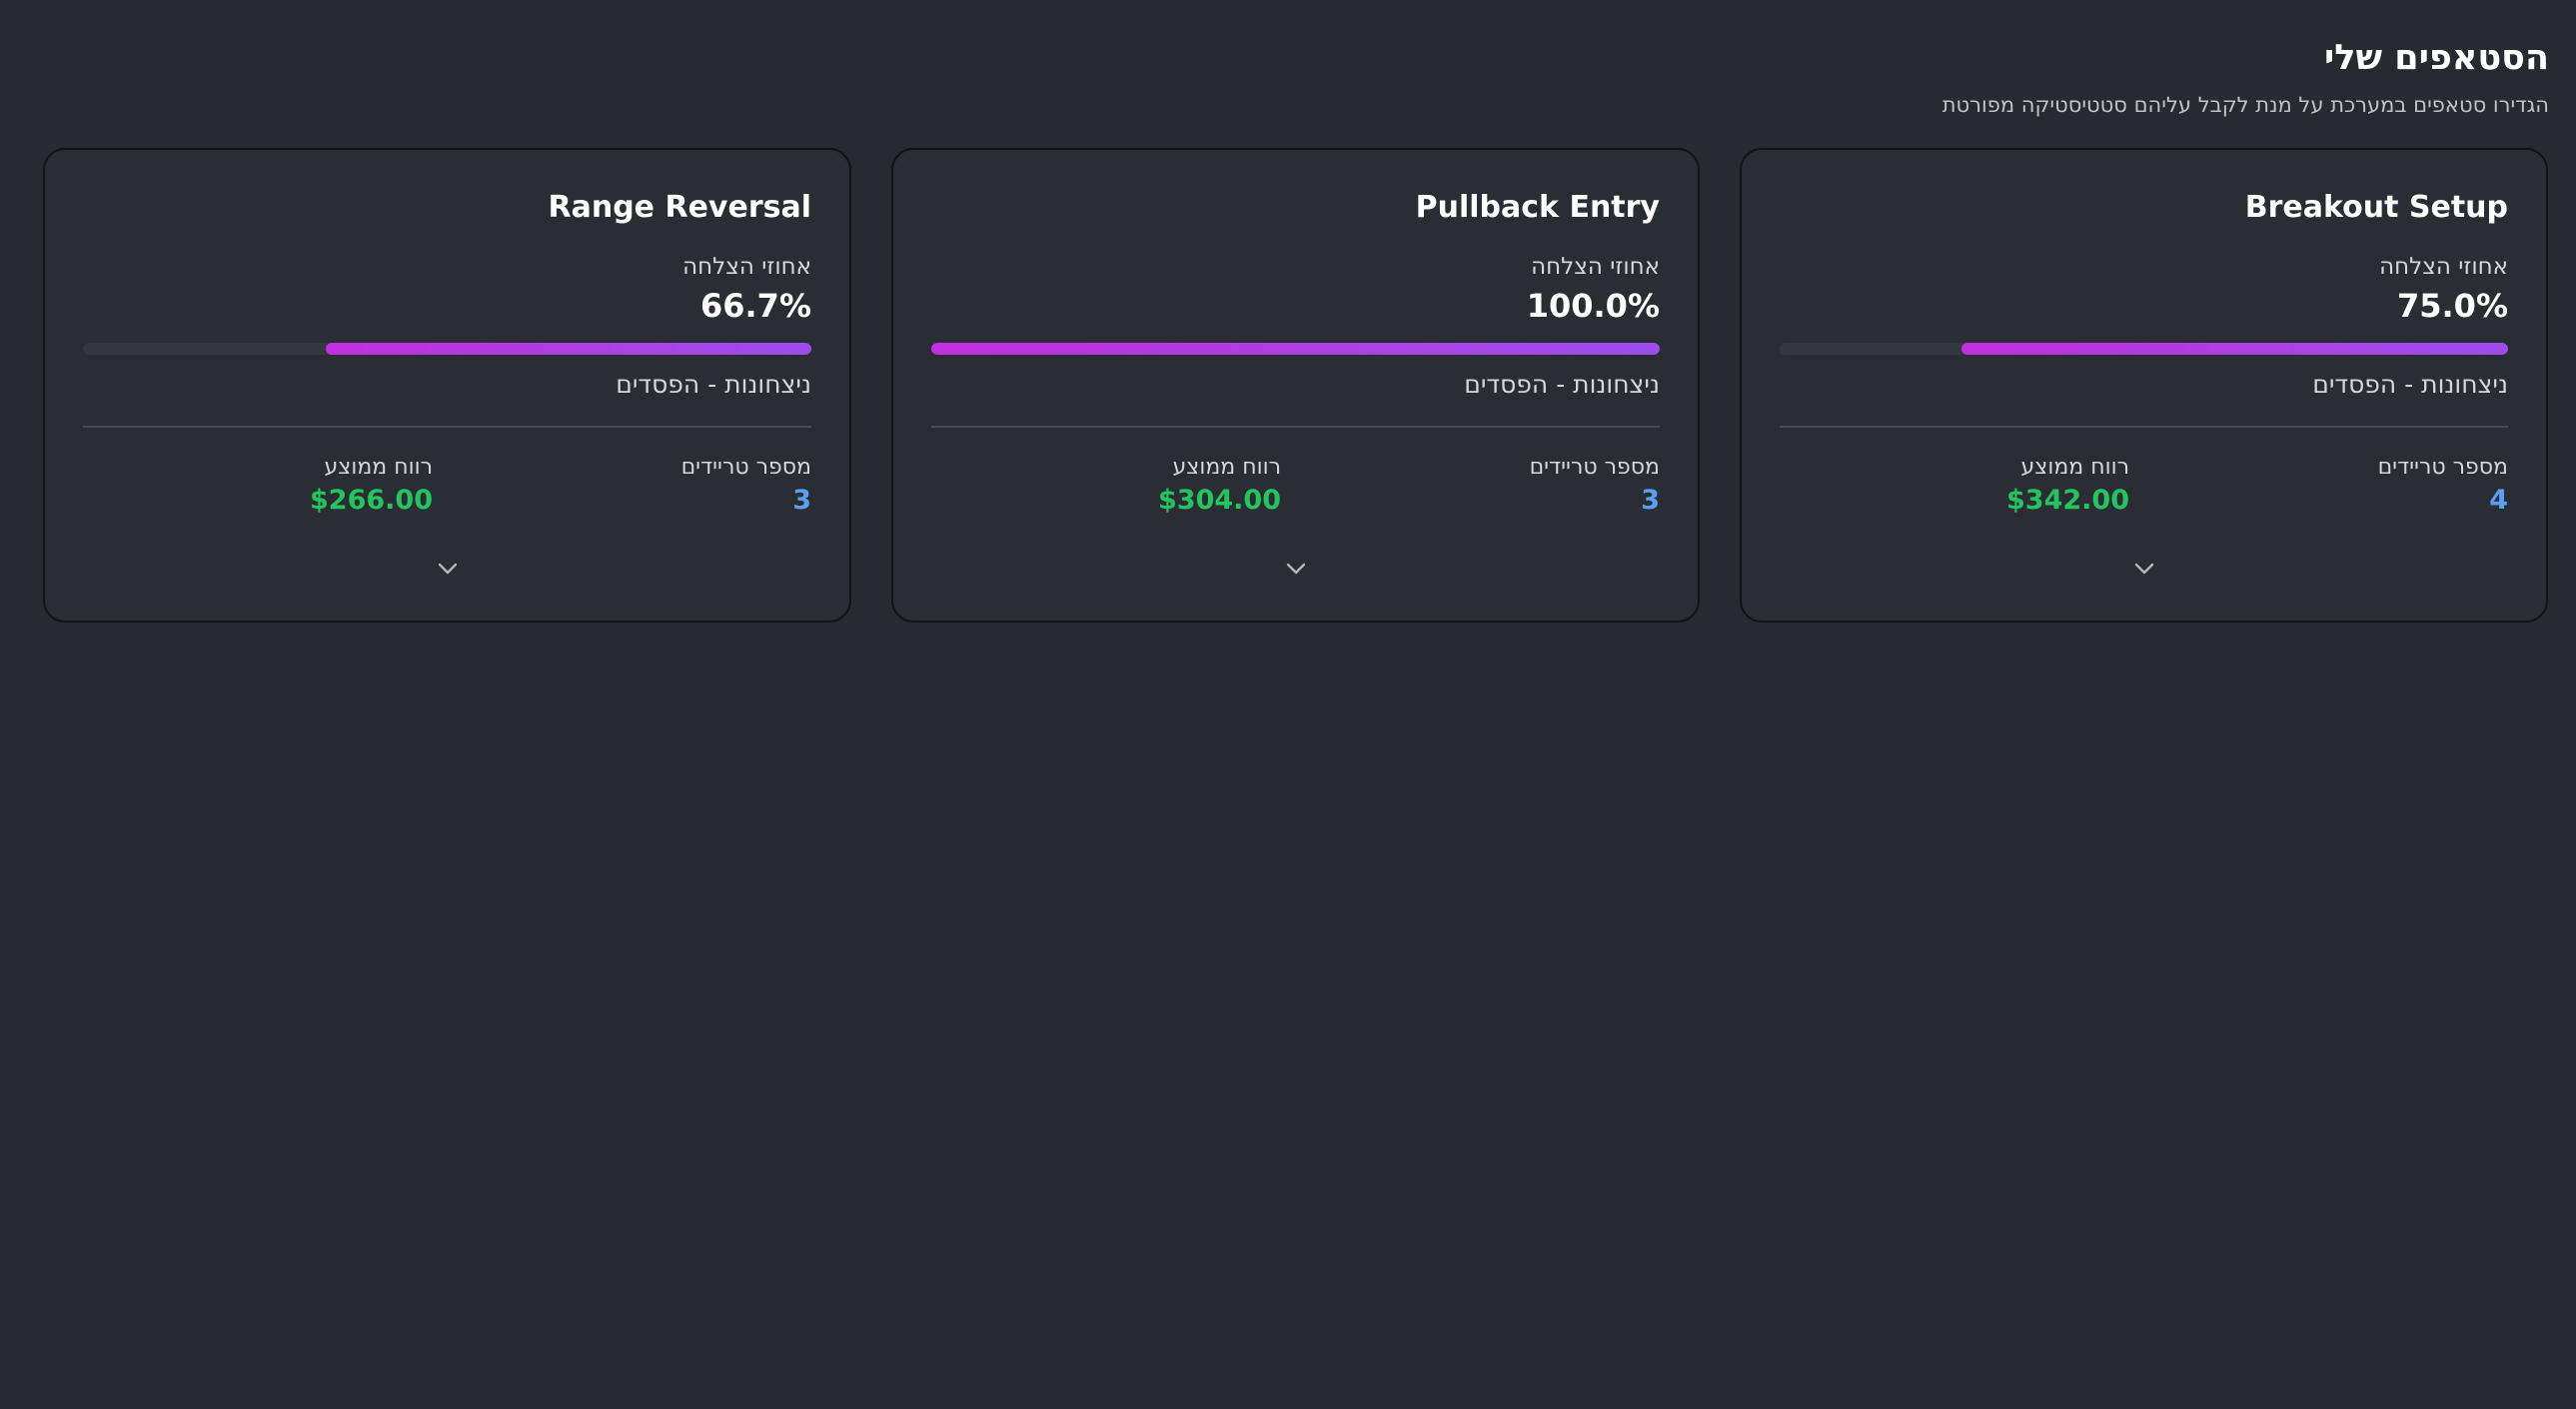  I want to click on avg-profit-stat: רווח ממוצע $342.00, so click(2067, 486).